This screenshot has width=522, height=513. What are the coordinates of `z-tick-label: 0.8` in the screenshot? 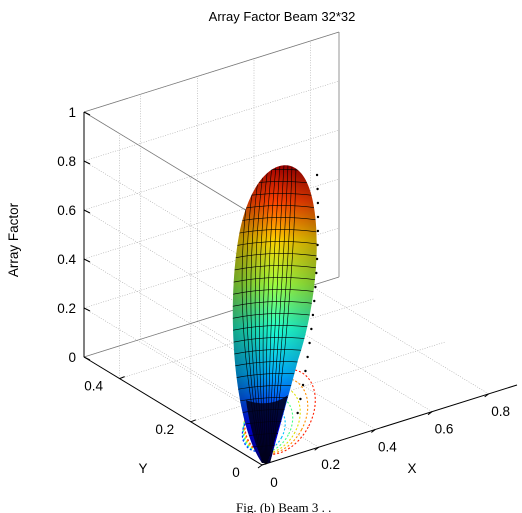 It's located at (66, 161).